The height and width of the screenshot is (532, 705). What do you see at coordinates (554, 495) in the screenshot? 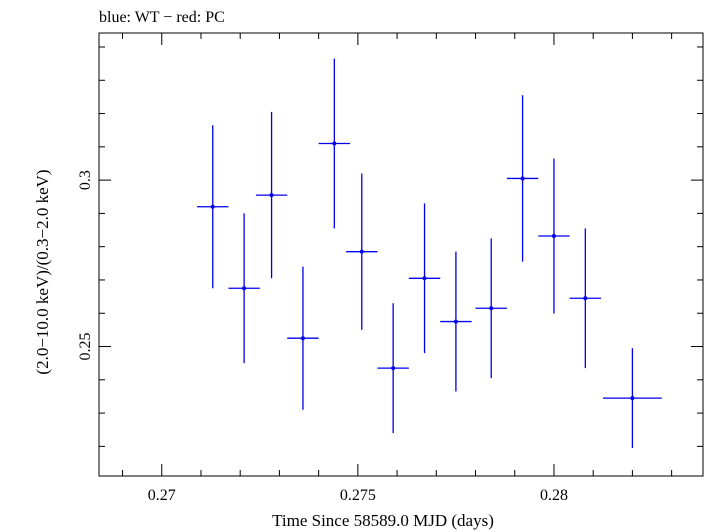
I see `x-tick-label: 0.28` at bounding box center [554, 495].